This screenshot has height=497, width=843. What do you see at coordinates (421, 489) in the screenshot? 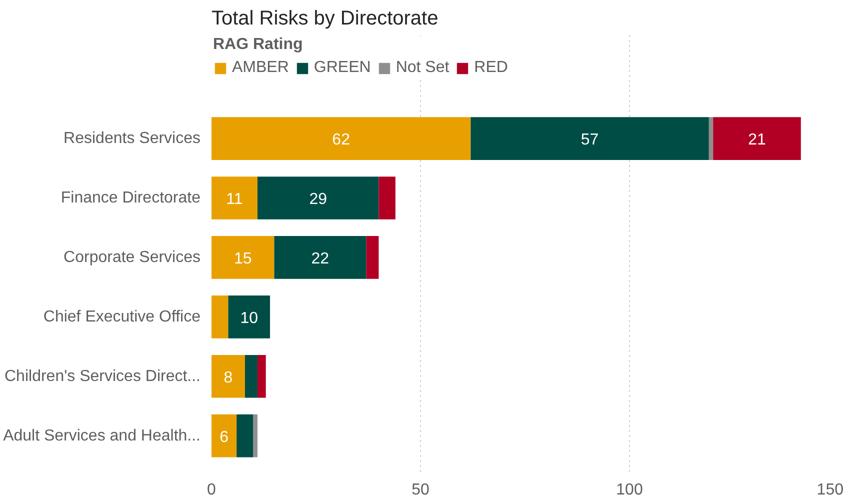
I see `x-tick-label: 50` at bounding box center [421, 489].